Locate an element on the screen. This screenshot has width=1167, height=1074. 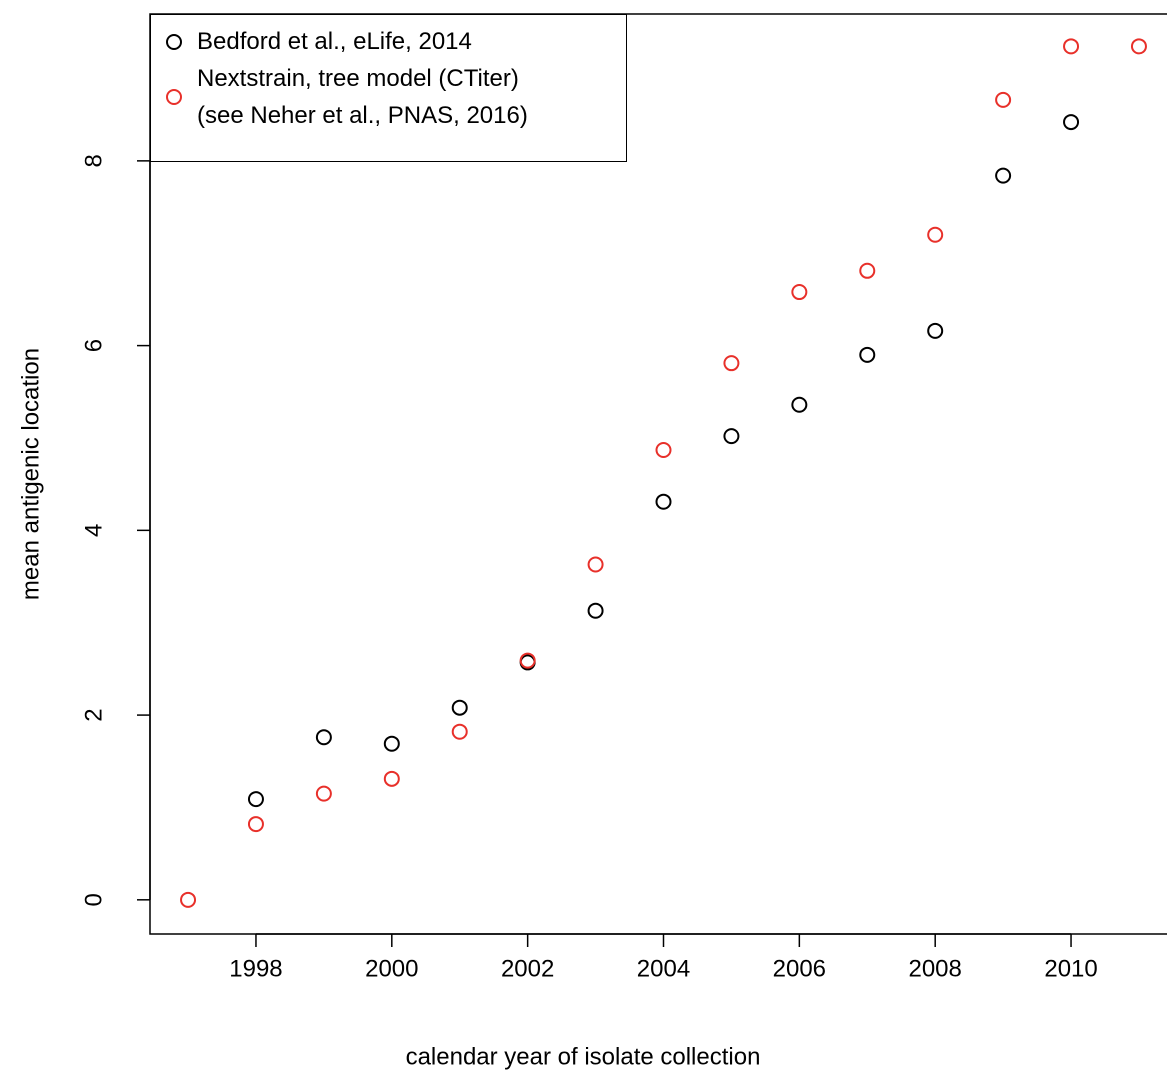
y-tick-label: 4 is located at coordinates (93, 530).